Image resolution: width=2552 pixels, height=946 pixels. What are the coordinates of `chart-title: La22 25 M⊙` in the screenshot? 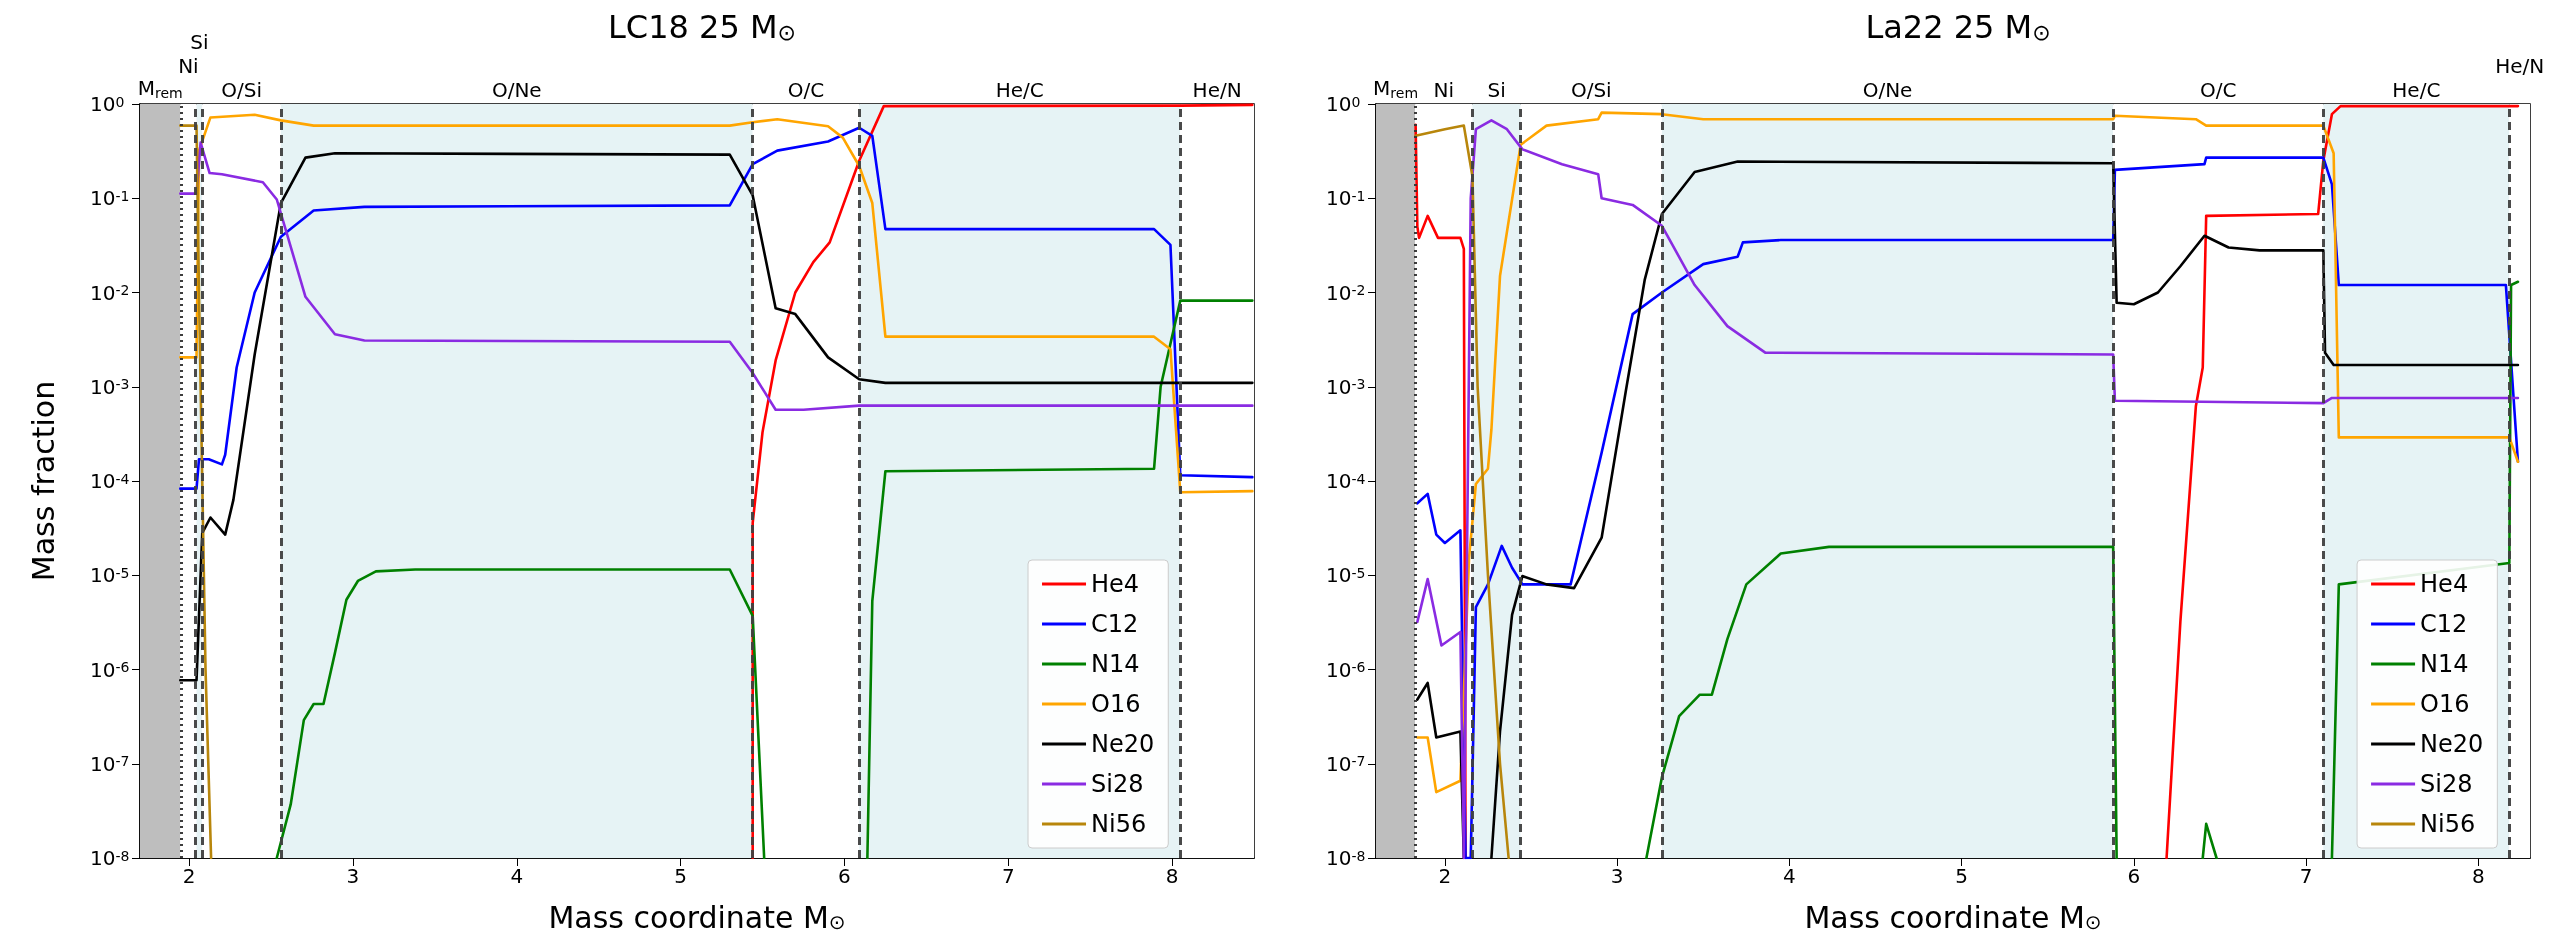 It's located at (1958, 27).